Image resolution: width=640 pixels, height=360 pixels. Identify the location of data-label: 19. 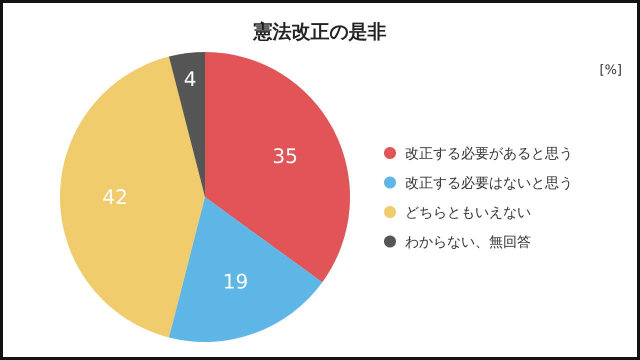
(235, 282).